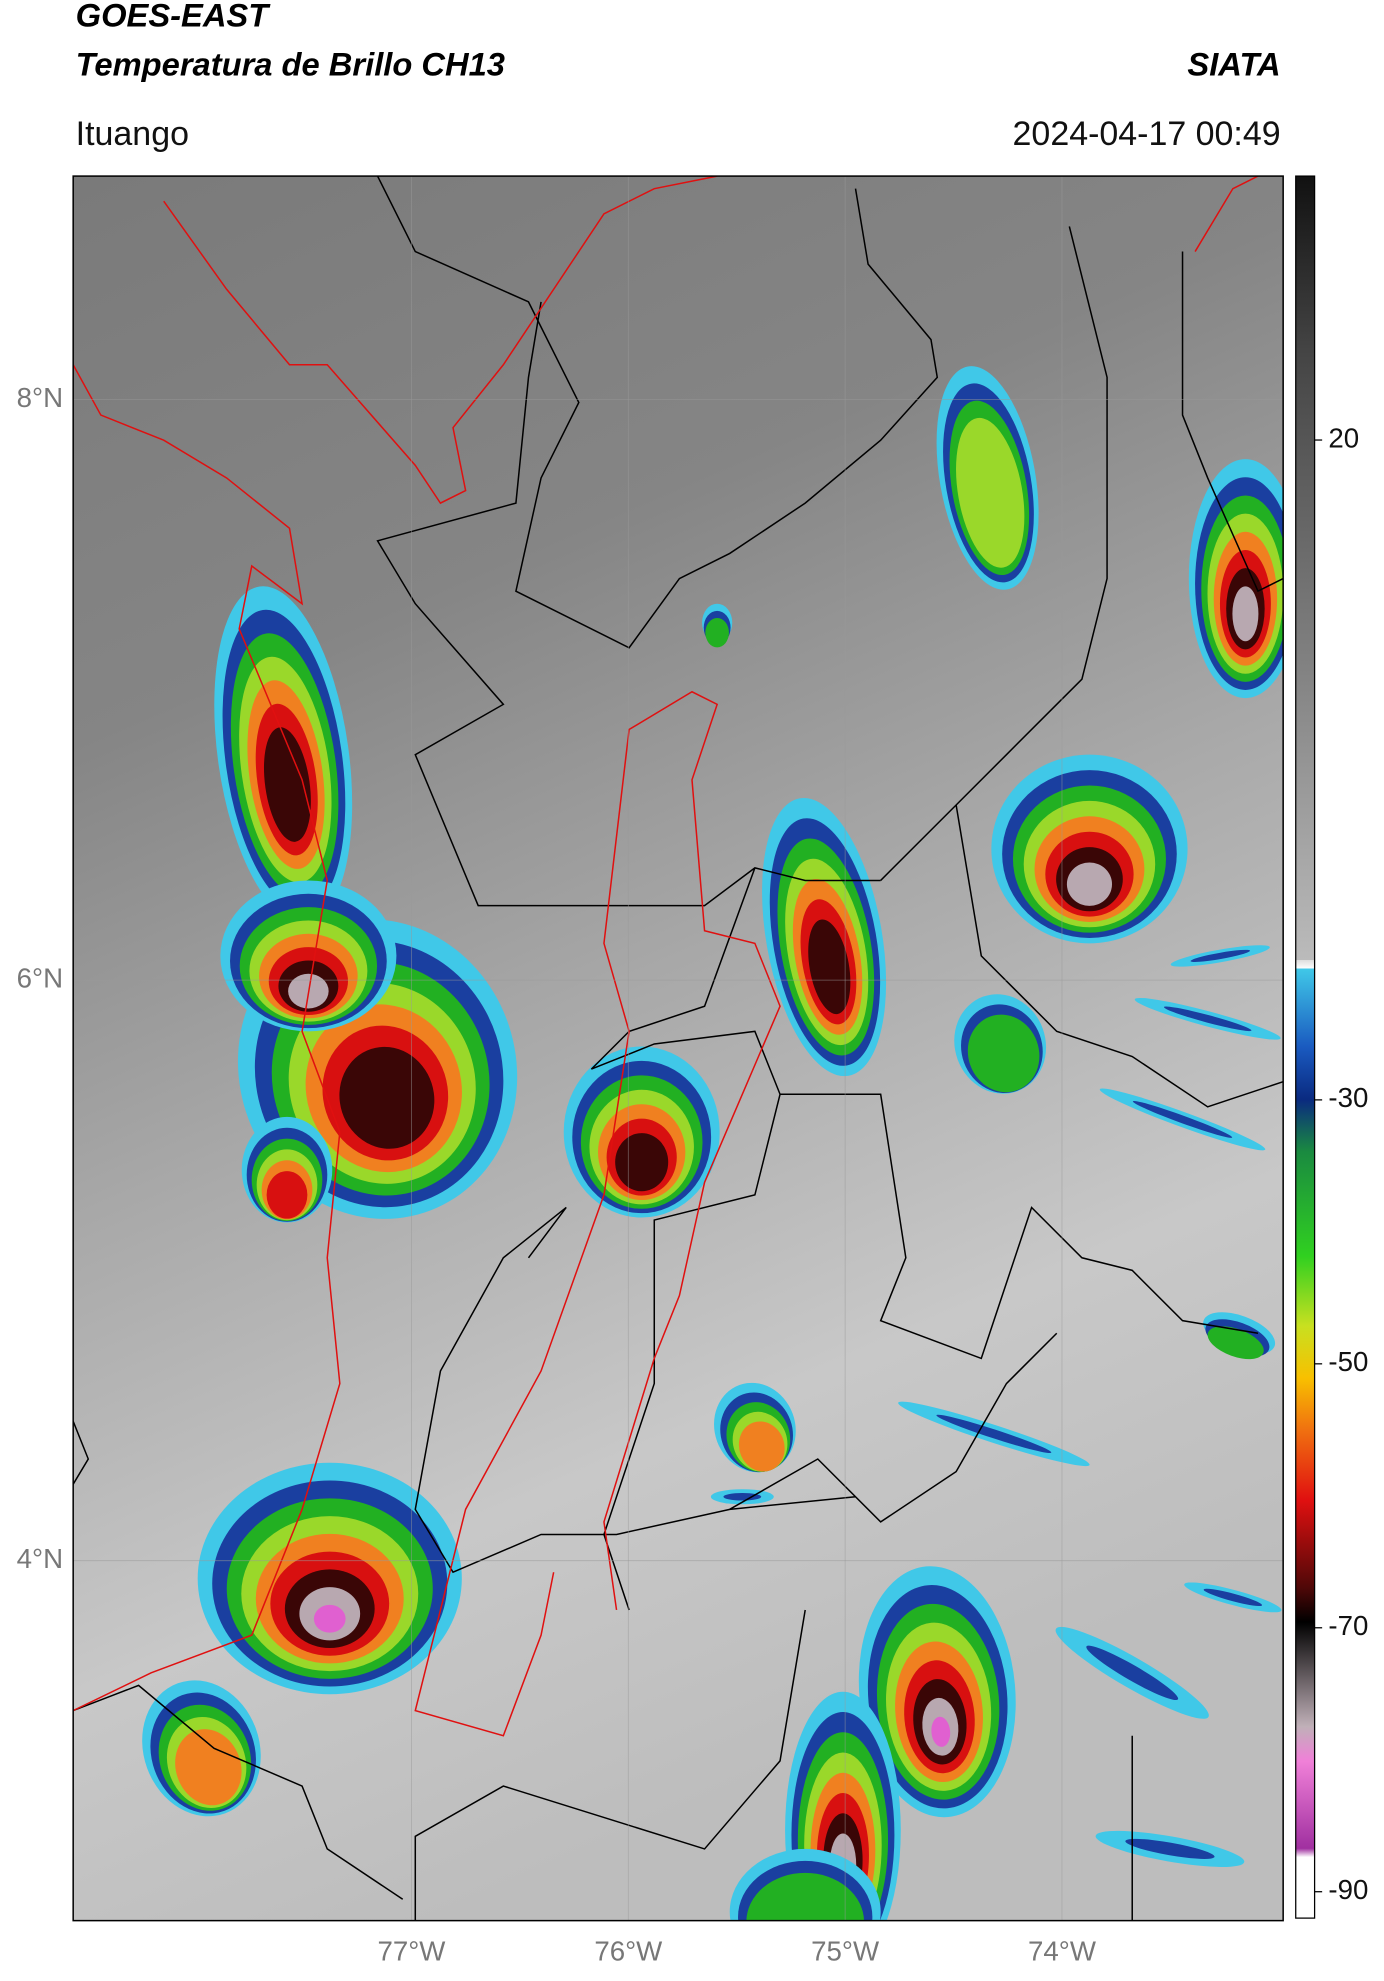 The width and height of the screenshot is (1384, 1981). I want to click on title: GOES-EAST, so click(174, 16).